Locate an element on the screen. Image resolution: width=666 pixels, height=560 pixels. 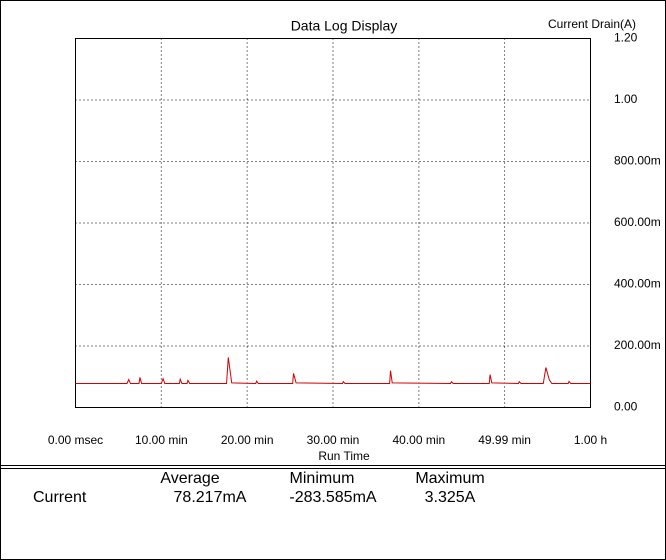
y-tick-label: 1.20 is located at coordinates (626, 38).